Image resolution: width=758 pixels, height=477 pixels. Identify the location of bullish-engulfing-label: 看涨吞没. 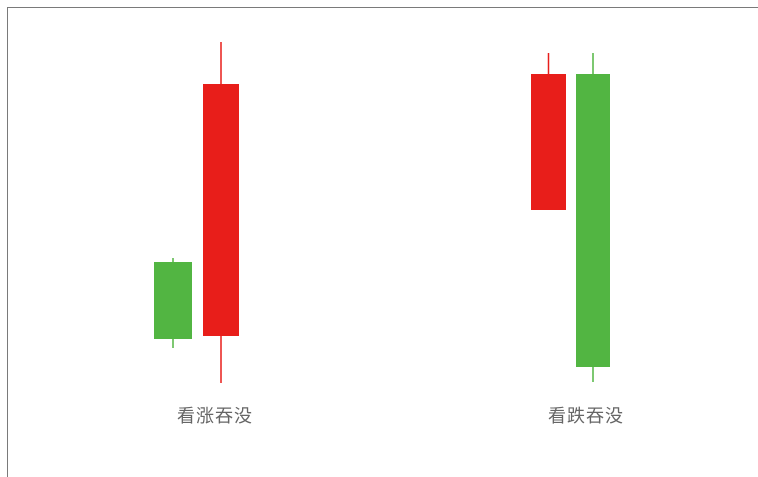
(215, 416).